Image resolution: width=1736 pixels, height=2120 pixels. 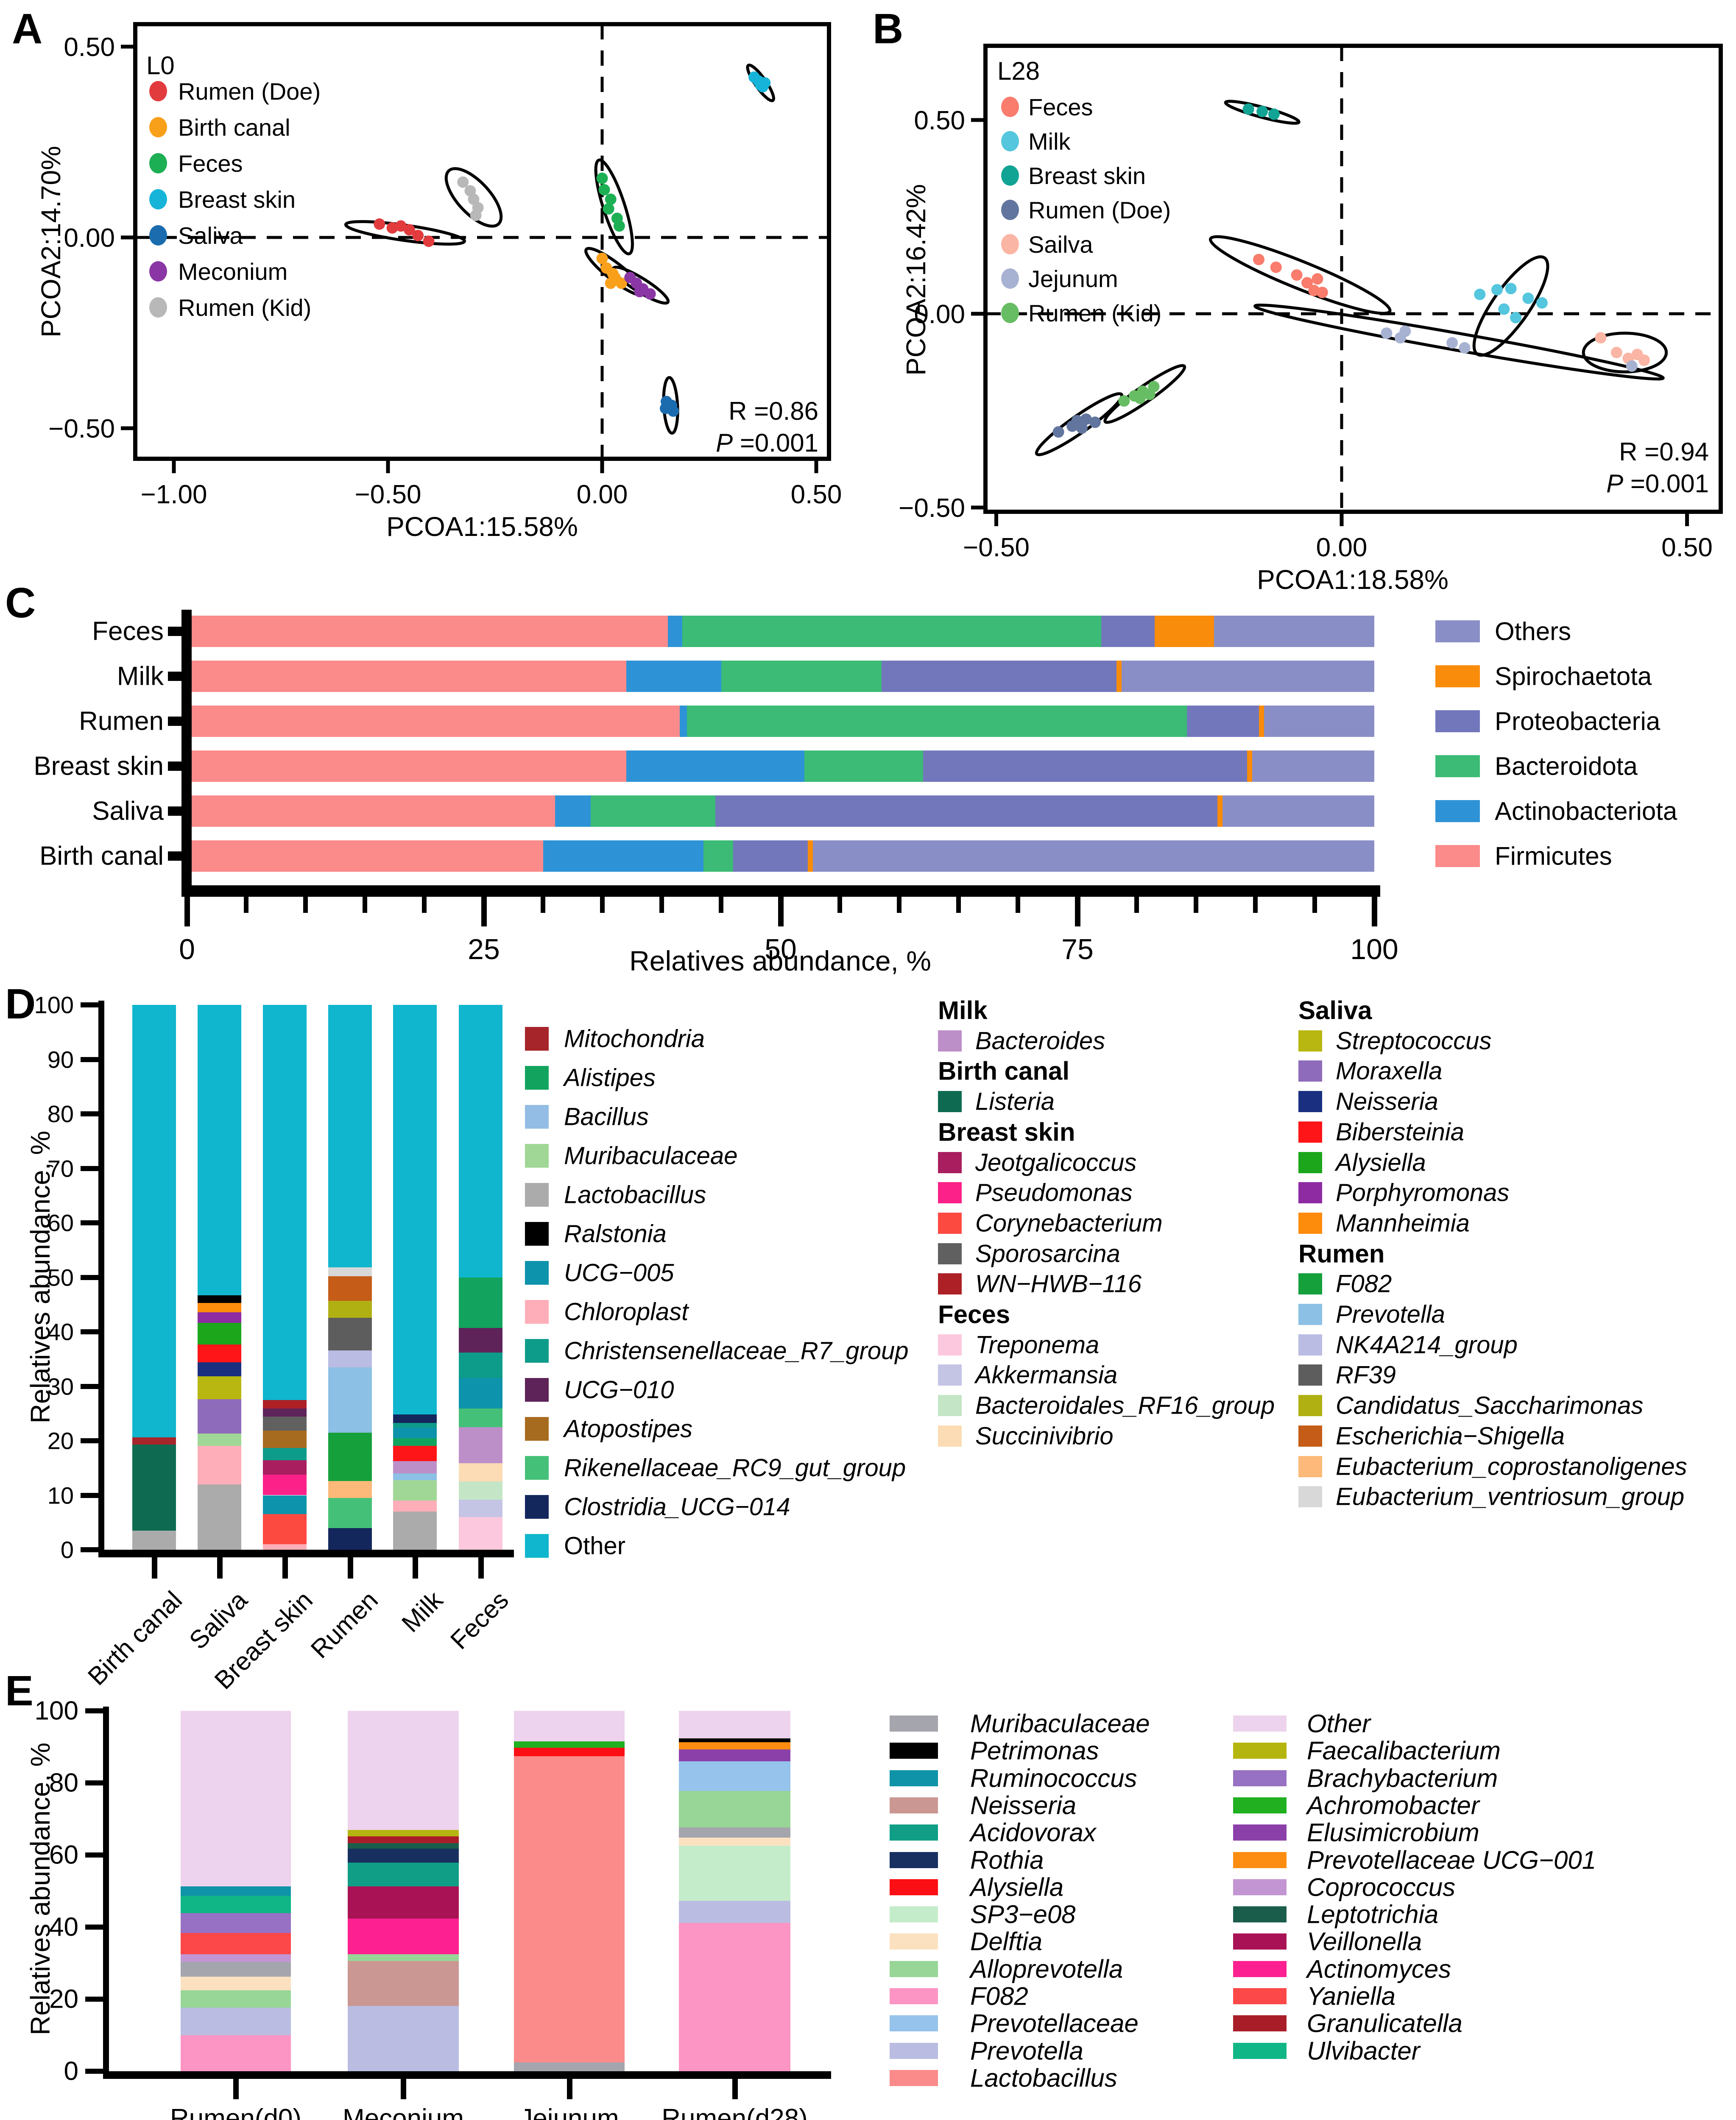 What do you see at coordinates (158, 199) in the screenshot?
I see `legend-dot-Breast skin` at bounding box center [158, 199].